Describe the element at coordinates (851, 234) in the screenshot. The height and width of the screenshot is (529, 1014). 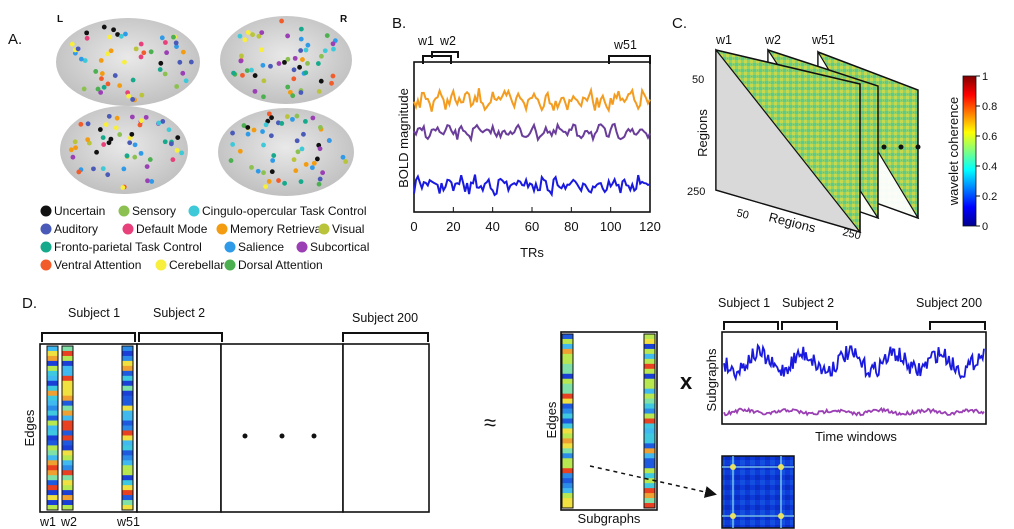
I see `c-xtick-250: 250` at that location.